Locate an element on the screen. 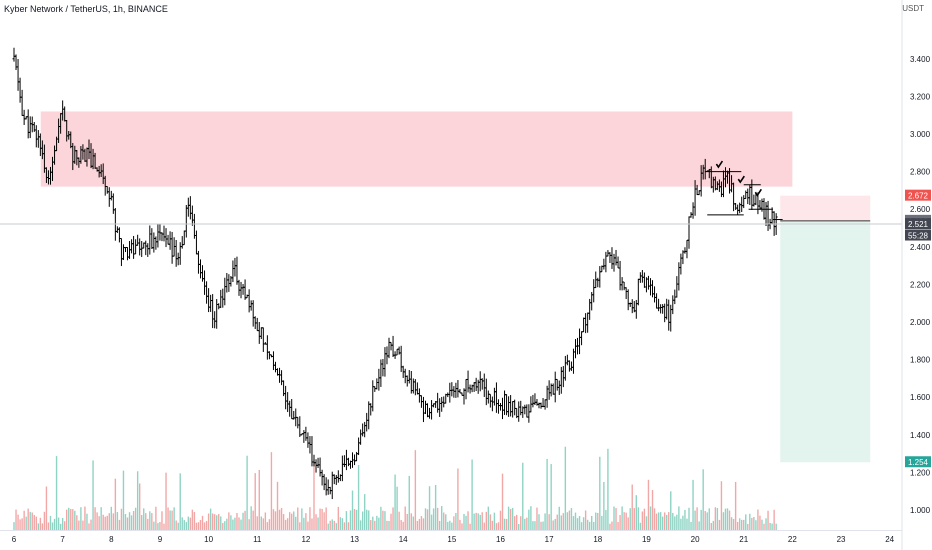 This screenshot has width=932, height=550. x-tick-label: 9 is located at coordinates (160, 539).